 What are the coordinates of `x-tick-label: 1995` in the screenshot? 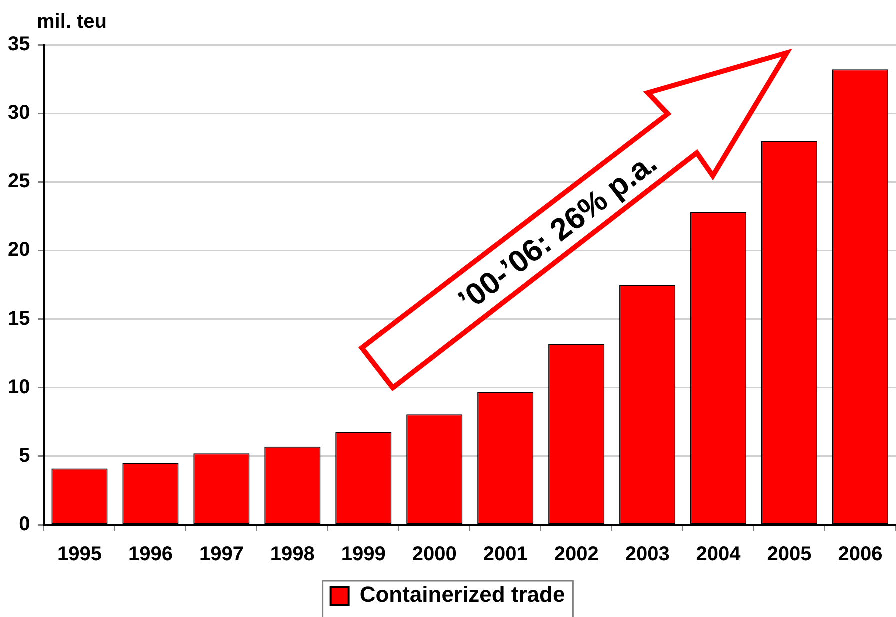 It's located at (79, 555).